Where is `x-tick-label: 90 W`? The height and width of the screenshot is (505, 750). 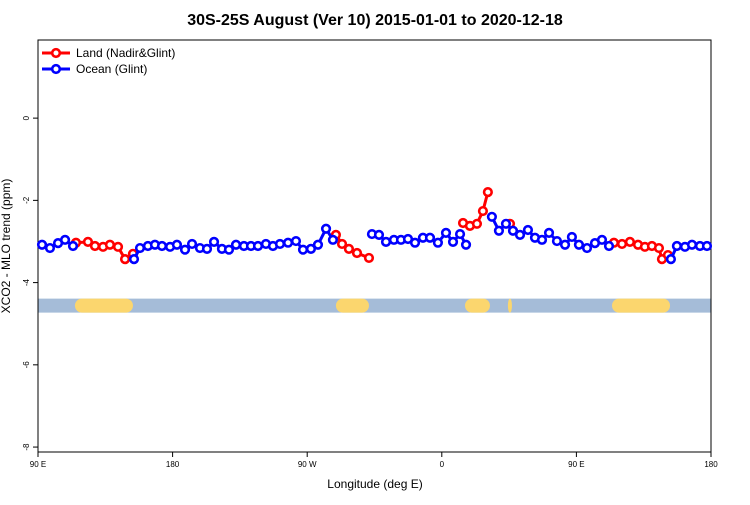 x-tick-label: 90 W is located at coordinates (307, 464).